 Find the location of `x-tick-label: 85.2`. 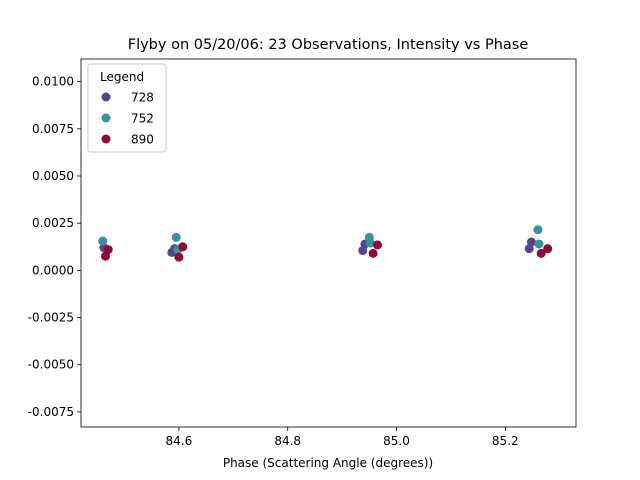

x-tick-label: 85.2 is located at coordinates (505, 441).